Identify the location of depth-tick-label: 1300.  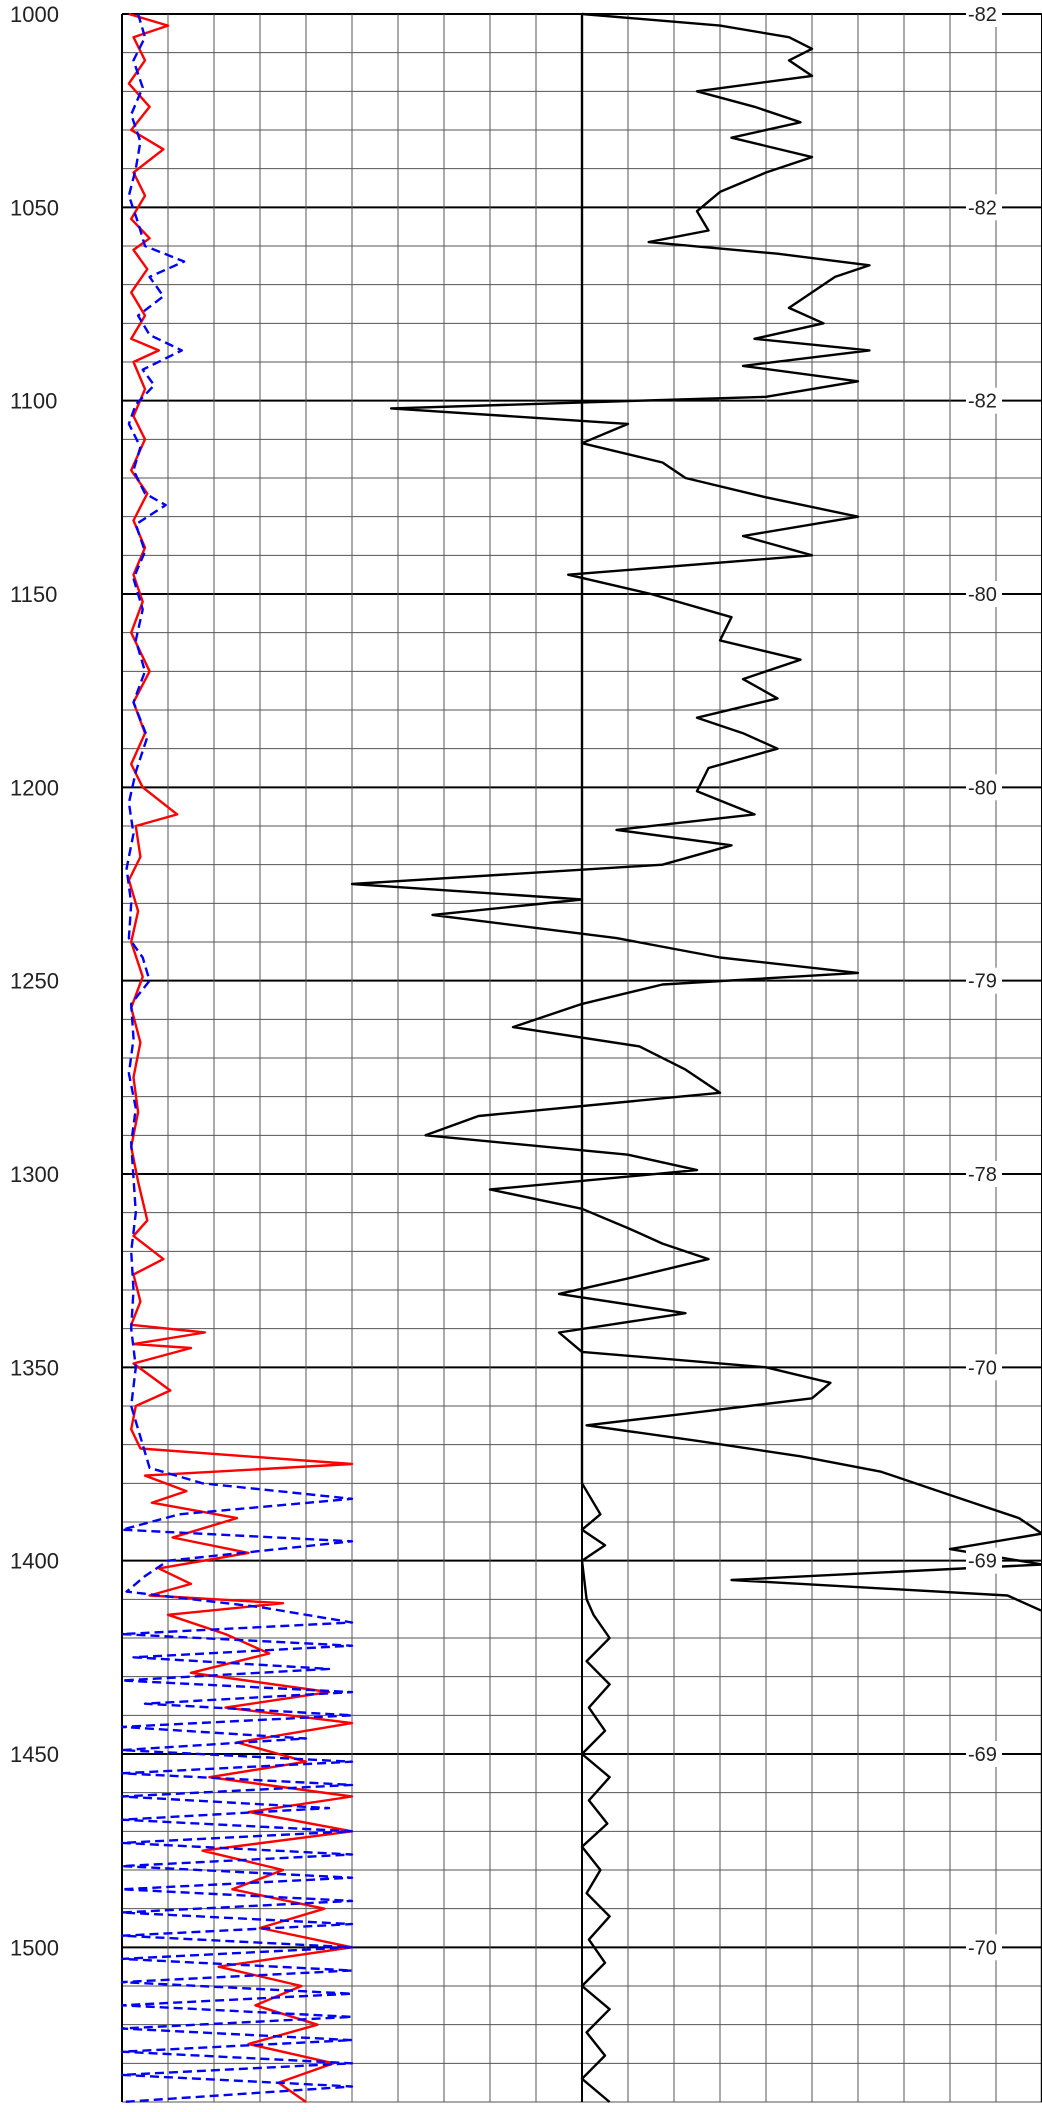
(34, 1174).